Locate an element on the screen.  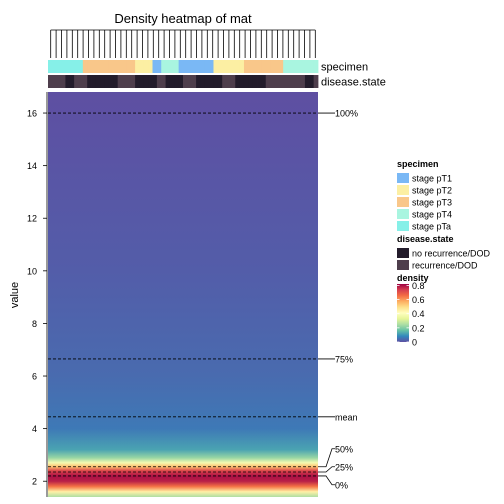
y-axis-label: value is located at coordinates (15, 295).